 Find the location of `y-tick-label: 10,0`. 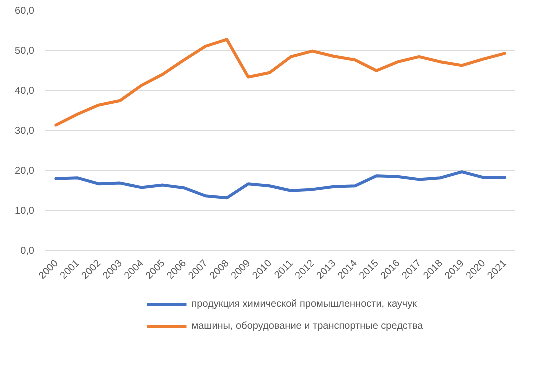

y-tick-label: 10,0 is located at coordinates (25, 211).